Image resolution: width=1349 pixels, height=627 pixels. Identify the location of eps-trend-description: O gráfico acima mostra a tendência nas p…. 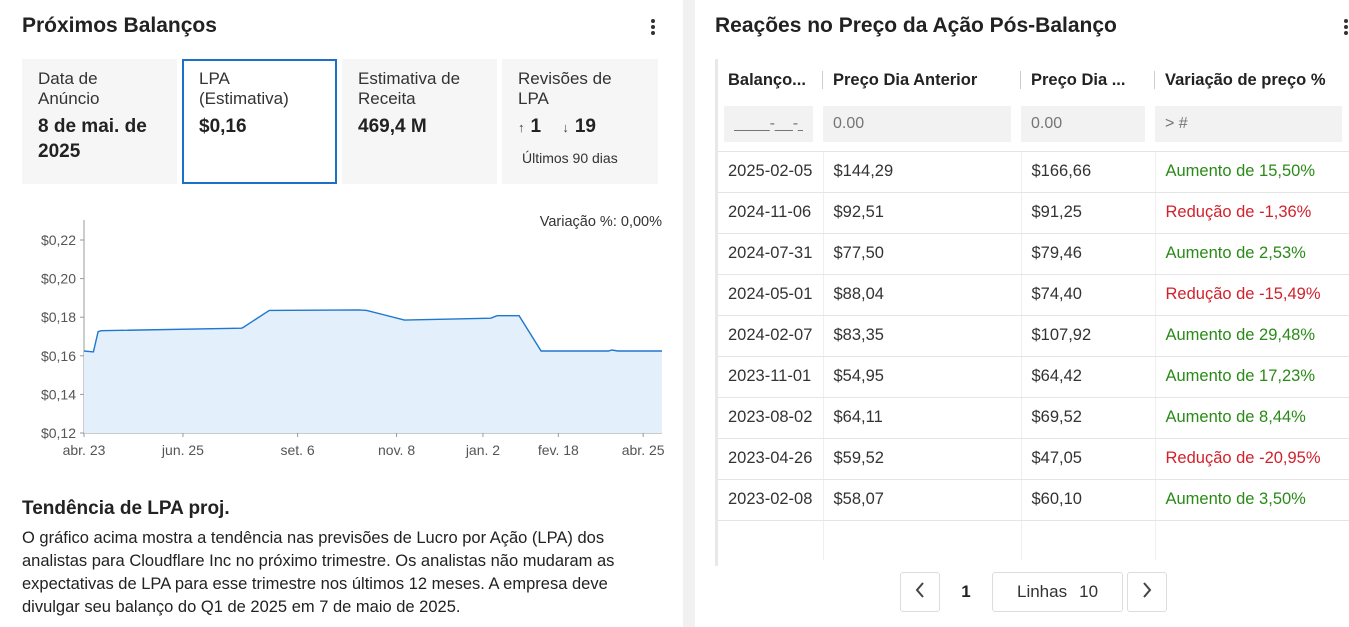
(318, 572).